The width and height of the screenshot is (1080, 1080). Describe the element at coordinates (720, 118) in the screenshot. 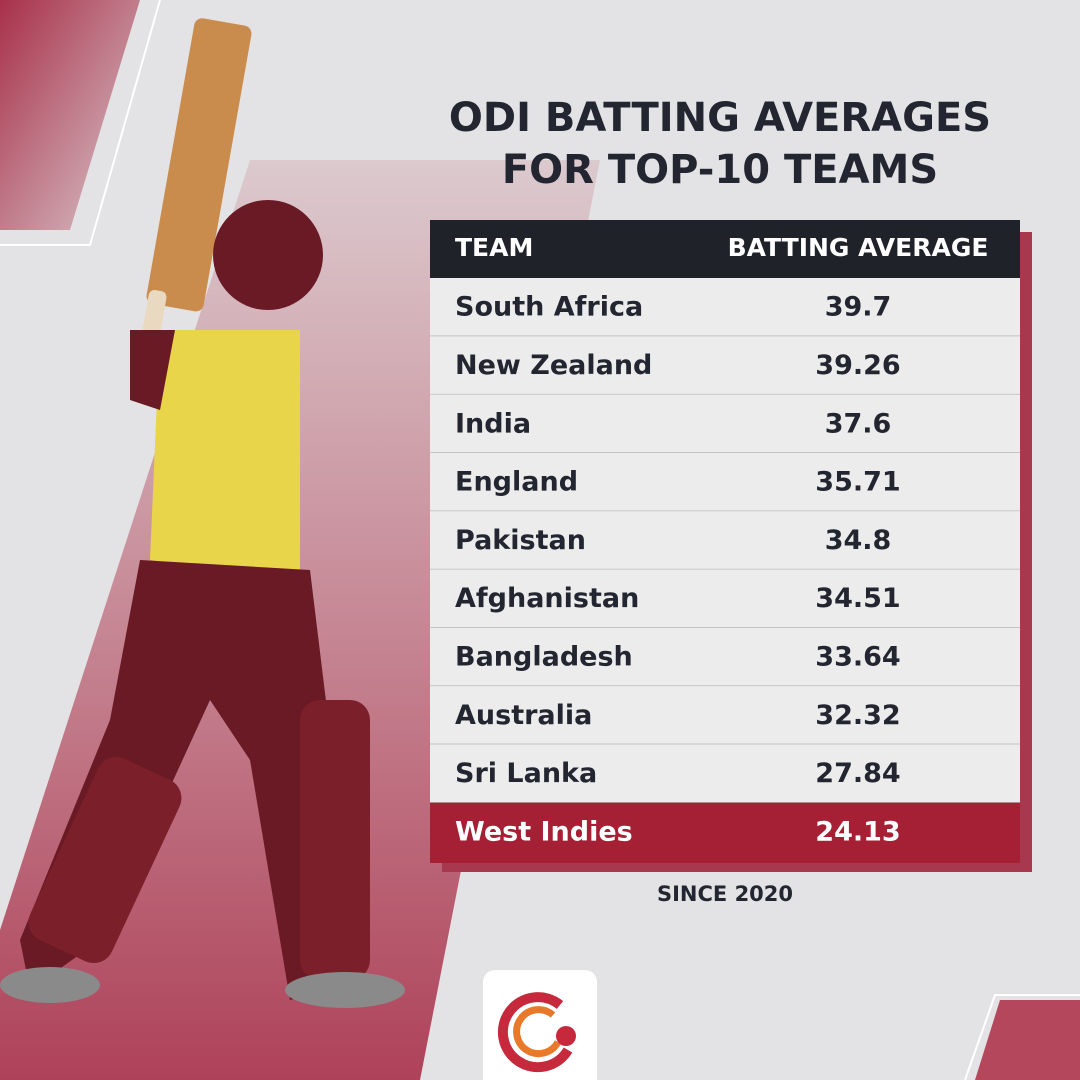

I see `title-line: ODI BATTING AVERAGES` at that location.